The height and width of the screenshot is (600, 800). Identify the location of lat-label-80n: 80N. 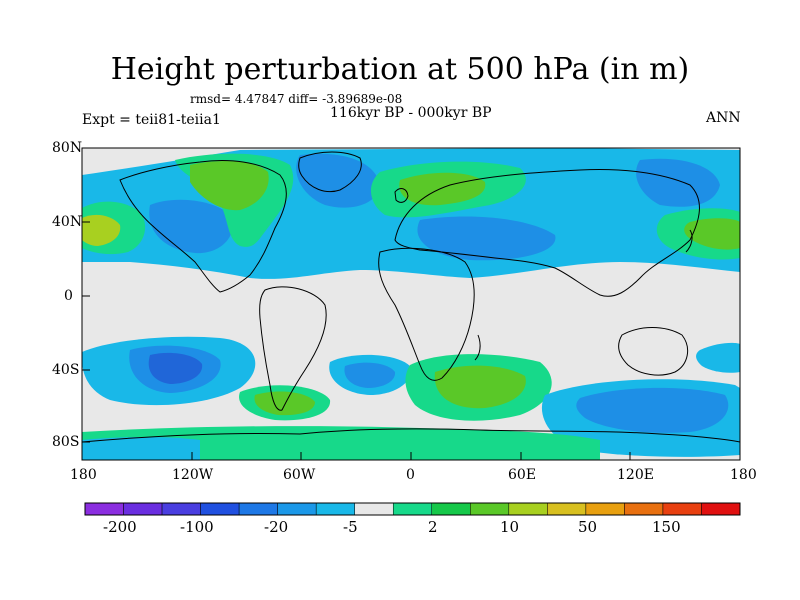
(67, 148).